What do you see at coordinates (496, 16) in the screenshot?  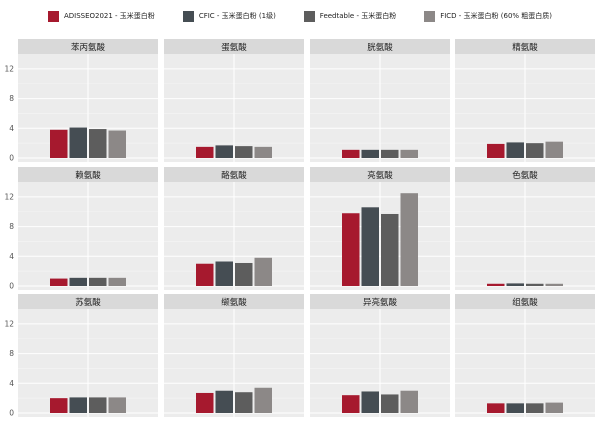 I see `legend-label: FICD - 玉米蛋白粉 (60% 粗蛋白质)` at bounding box center [496, 16].